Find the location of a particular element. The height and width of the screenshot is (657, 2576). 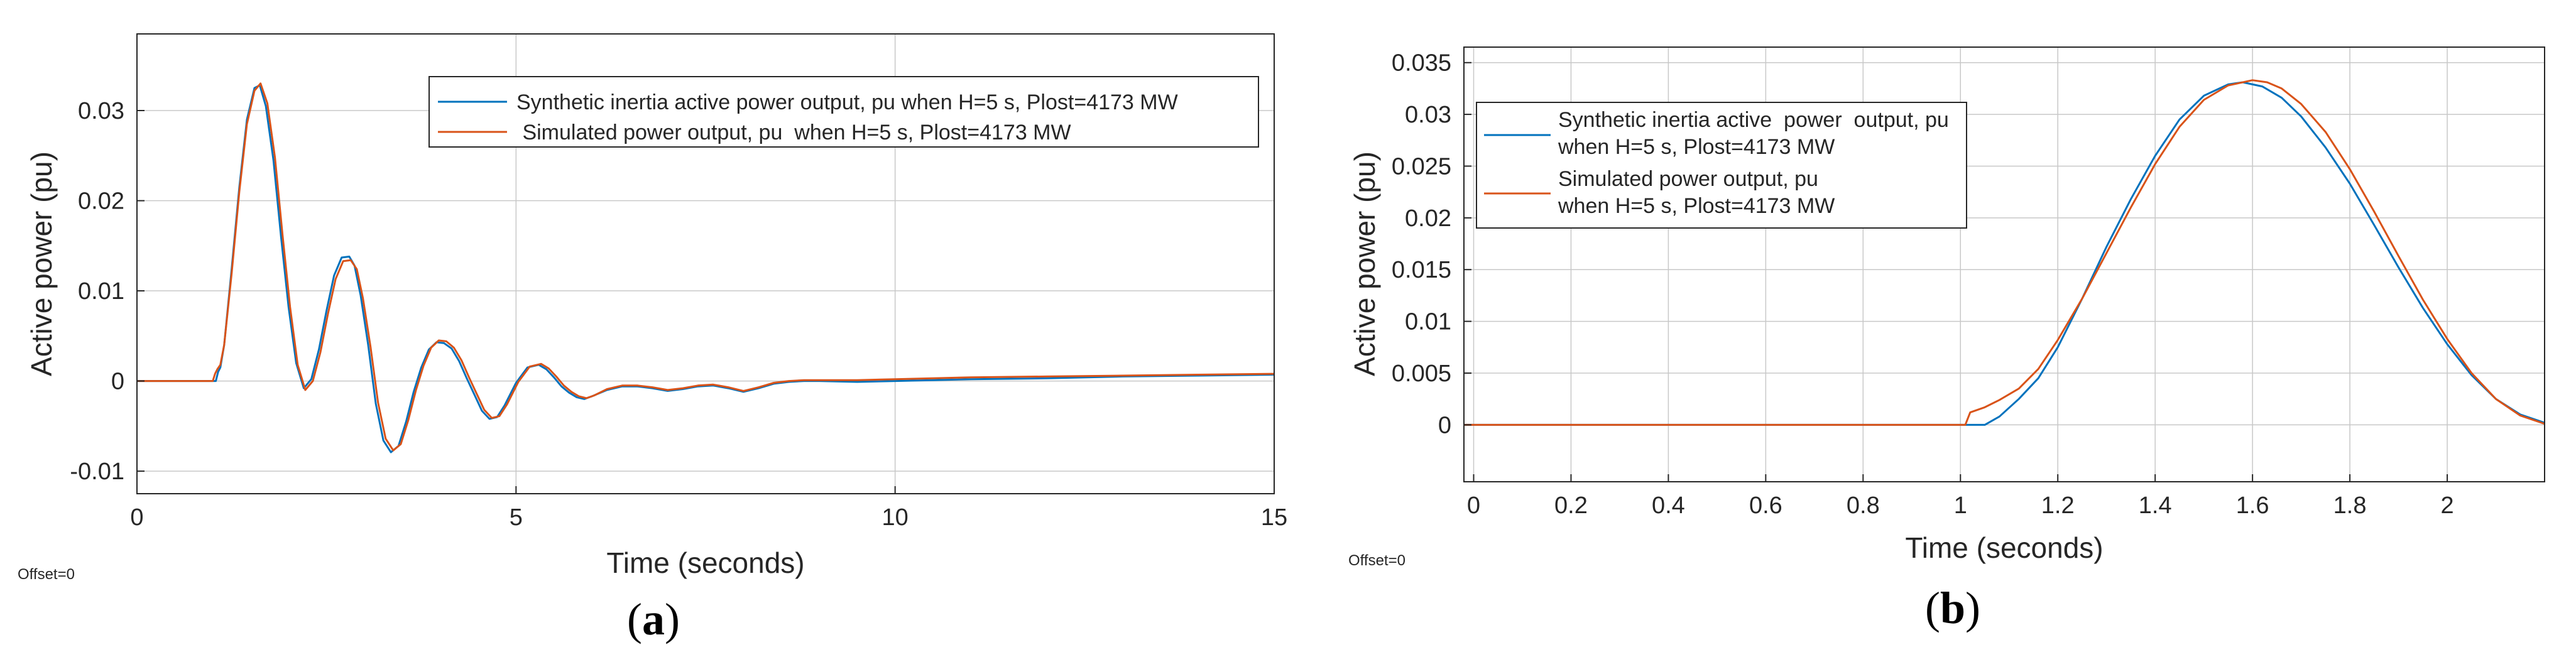

x-tick-label-b: 2 is located at coordinates (2446, 505).